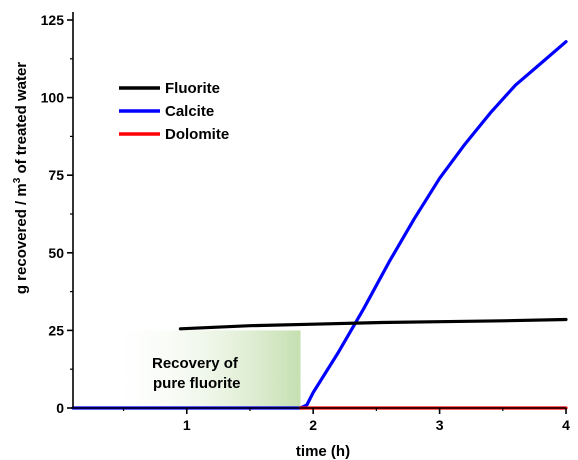 The image size is (578, 460). What do you see at coordinates (313, 425) in the screenshot?
I see `x-tick-label: 2` at bounding box center [313, 425].